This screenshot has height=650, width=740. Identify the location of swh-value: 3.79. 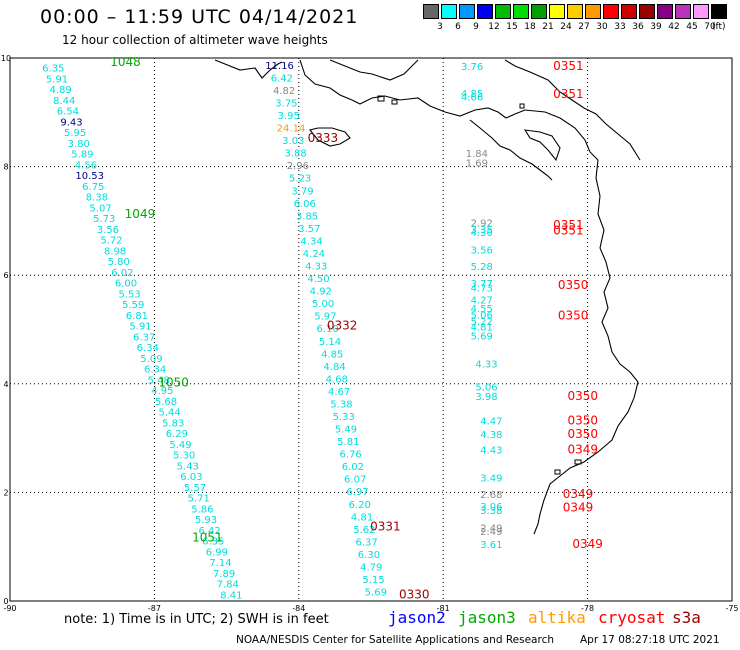
(302, 191).